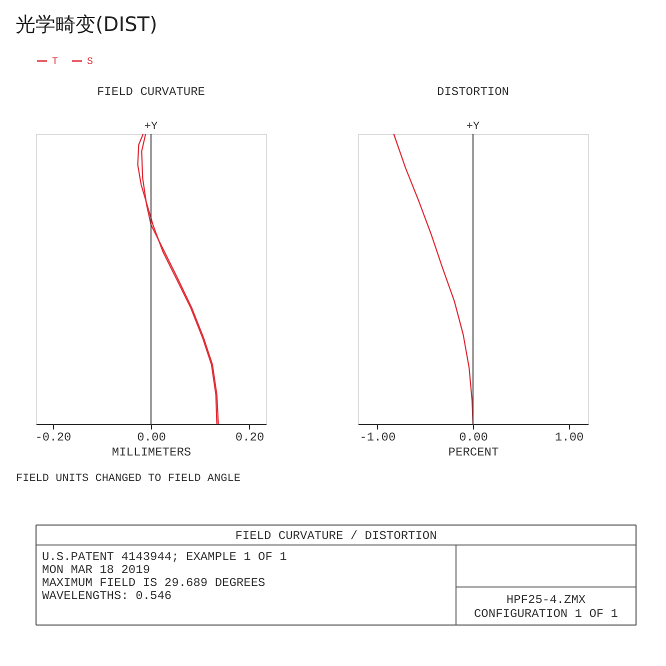 The height and width of the screenshot is (666, 666). What do you see at coordinates (164, 557) in the screenshot?
I see `text: U.S.PATENT 4143944; EXAMPLE 1 OF 1` at bounding box center [164, 557].